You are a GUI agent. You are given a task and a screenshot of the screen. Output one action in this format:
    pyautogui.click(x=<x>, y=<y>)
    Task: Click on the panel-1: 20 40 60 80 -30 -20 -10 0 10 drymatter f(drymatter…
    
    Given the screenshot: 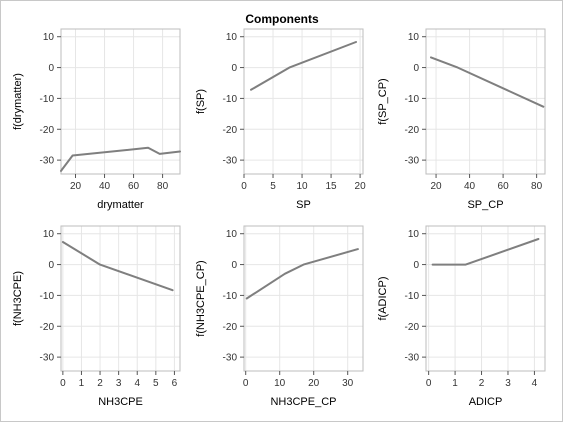 What is the action you would take?
    pyautogui.click(x=96, y=119)
    